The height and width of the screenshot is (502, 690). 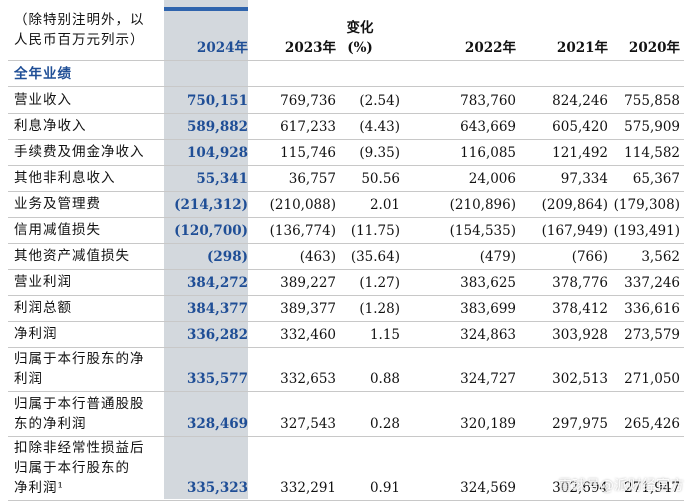 I want to click on value-2020: (179,308), so click(x=646, y=204).